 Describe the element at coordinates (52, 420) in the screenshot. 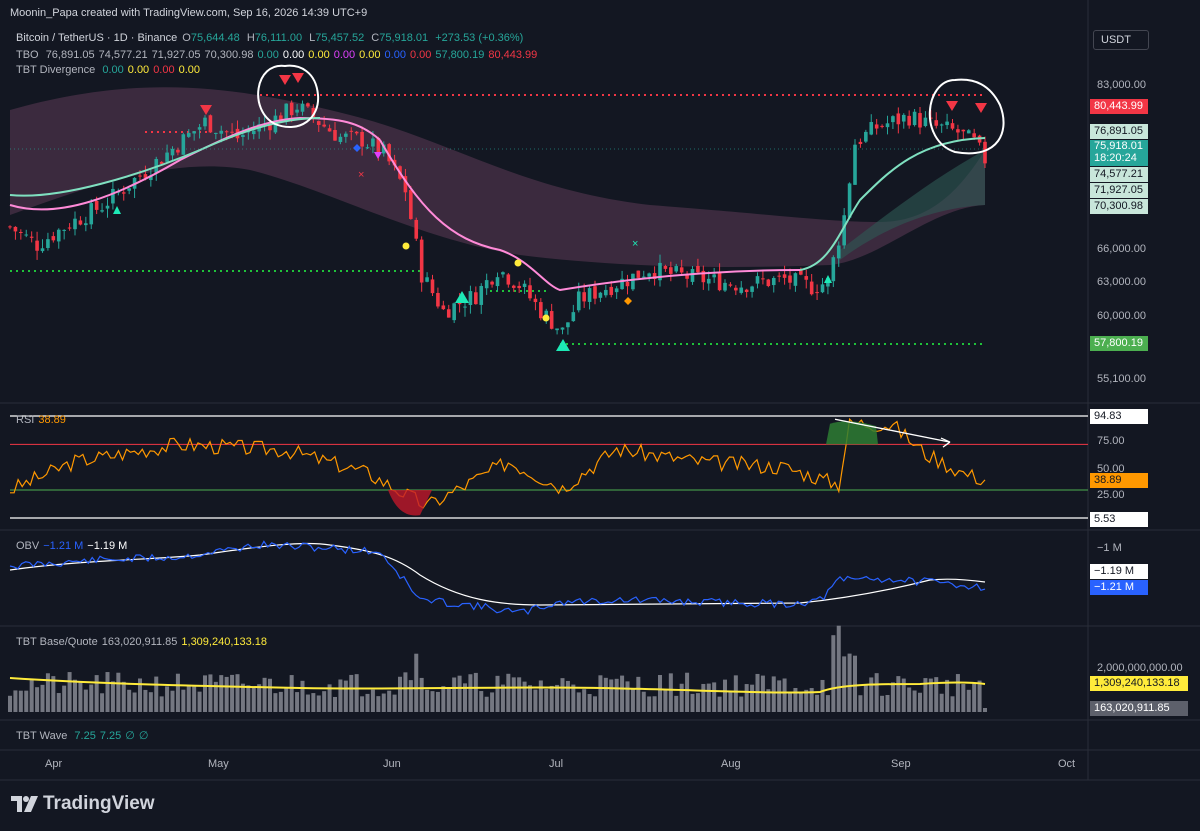

I see `rsi-value: 38.89` at that location.